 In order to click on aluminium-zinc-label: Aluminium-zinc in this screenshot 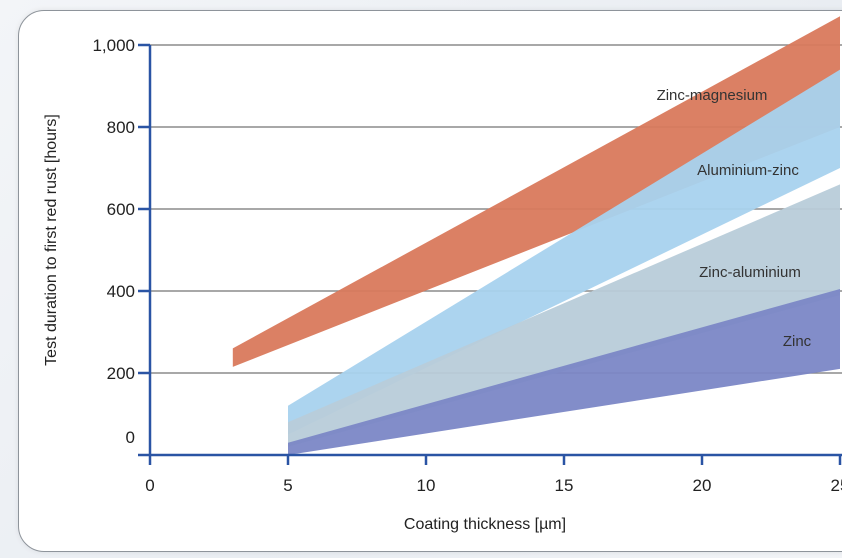, I will do `click(748, 170)`.